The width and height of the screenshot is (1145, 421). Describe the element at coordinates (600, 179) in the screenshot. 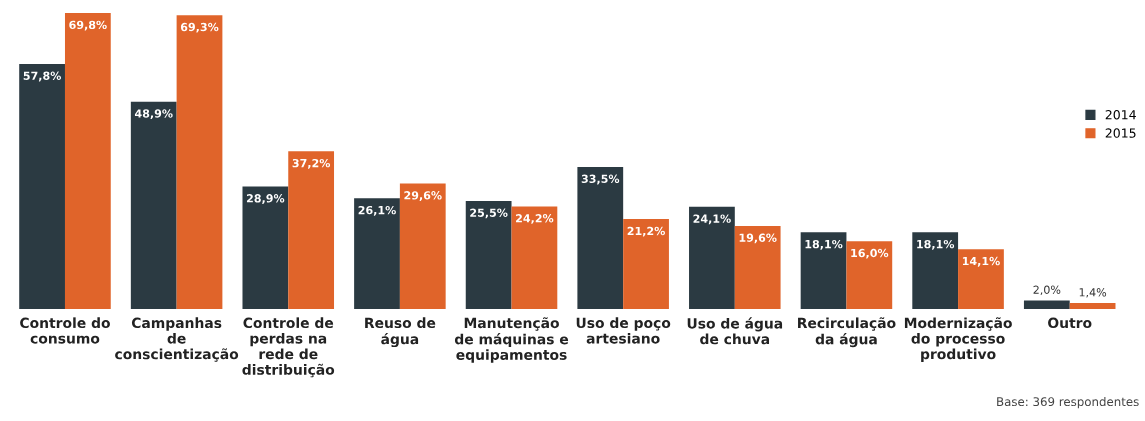

I see `data-label: 33,5%` at that location.